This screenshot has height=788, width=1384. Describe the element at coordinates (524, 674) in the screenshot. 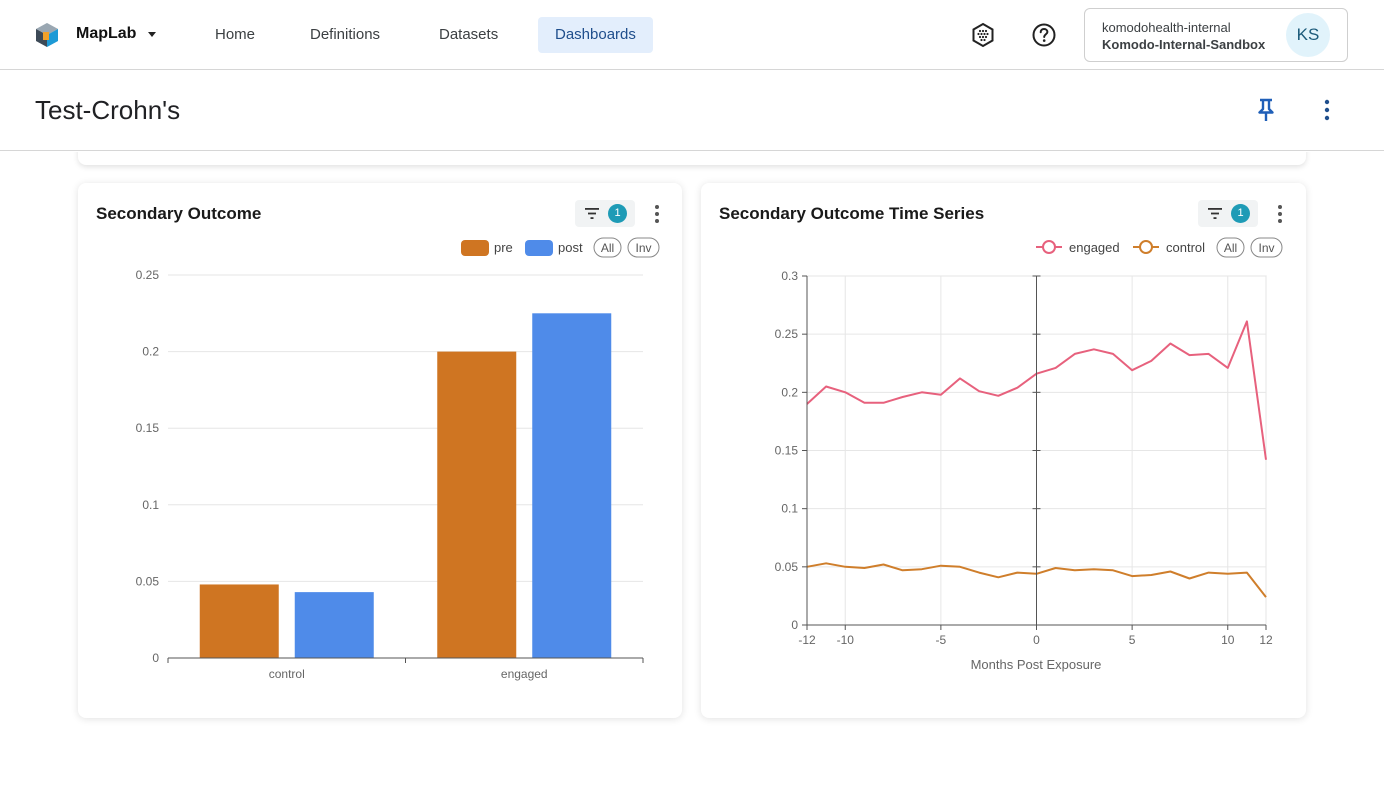

I see `x-tick-label: engaged` at that location.